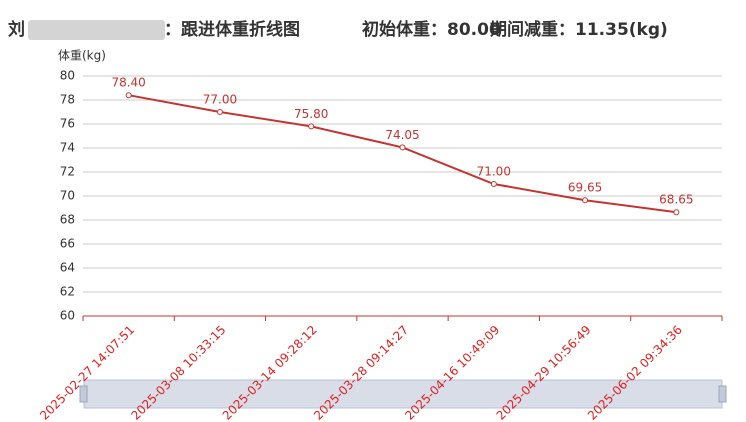 This screenshot has width=746, height=422. I want to click on y-tick-label: 72, so click(67, 172).